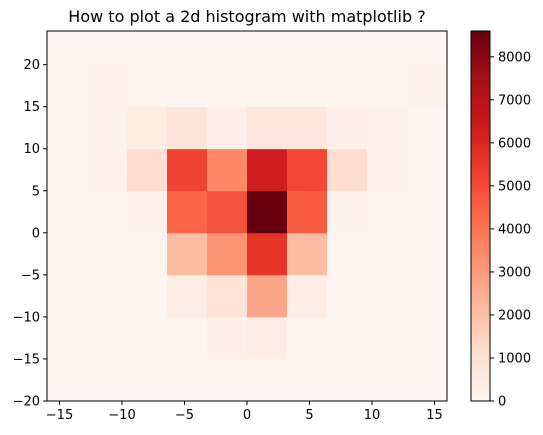 Image resolution: width=543 pixels, height=435 pixels. Describe the element at coordinates (244, 412) in the screenshot. I see `x-axis: −15 −10 −5 0 5 10 15` at that location.